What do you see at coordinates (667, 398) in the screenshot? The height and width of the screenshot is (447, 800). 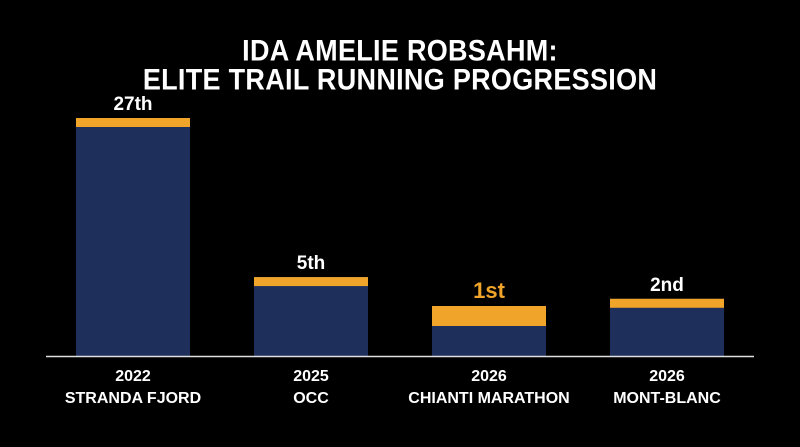 I see `tick-label-race-3: MONT-BLANC` at bounding box center [667, 398].